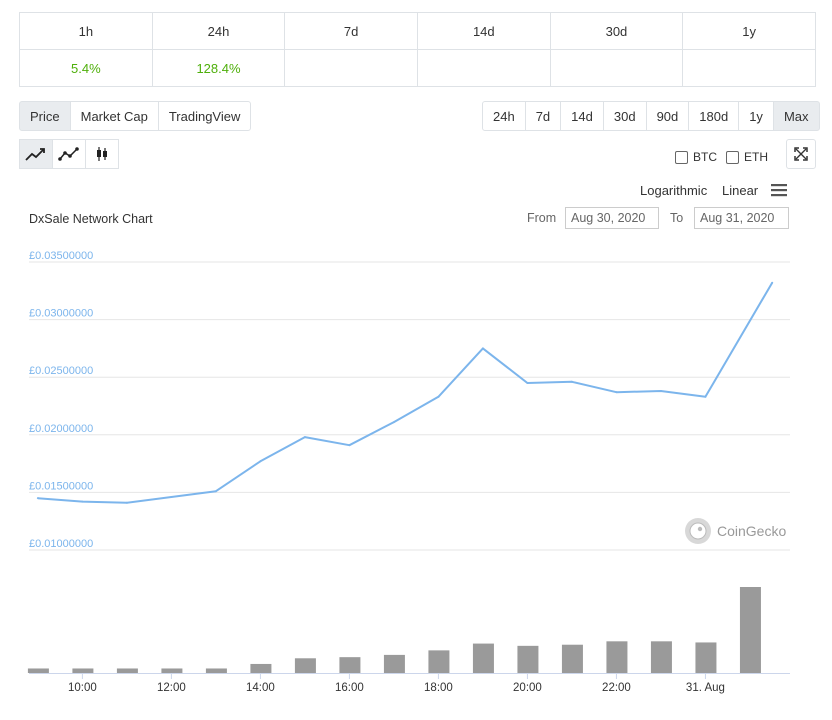  Describe the element at coordinates (218, 68) in the screenshot. I see `change-value-24h: 128.4%` at that location.